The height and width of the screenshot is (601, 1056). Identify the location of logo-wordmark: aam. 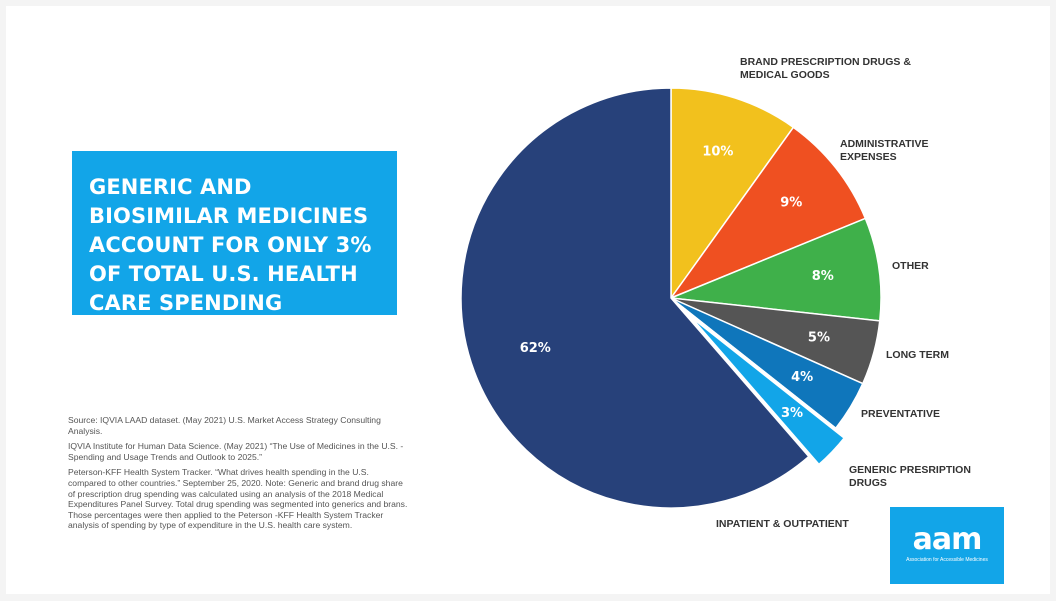
(947, 540).